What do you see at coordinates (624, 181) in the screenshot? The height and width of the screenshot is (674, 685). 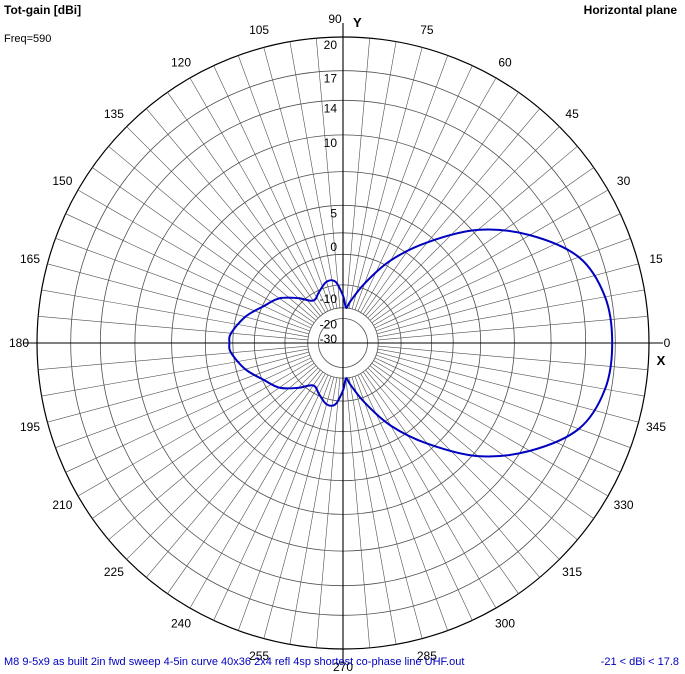 I see `angle-tick-label: 30` at bounding box center [624, 181].